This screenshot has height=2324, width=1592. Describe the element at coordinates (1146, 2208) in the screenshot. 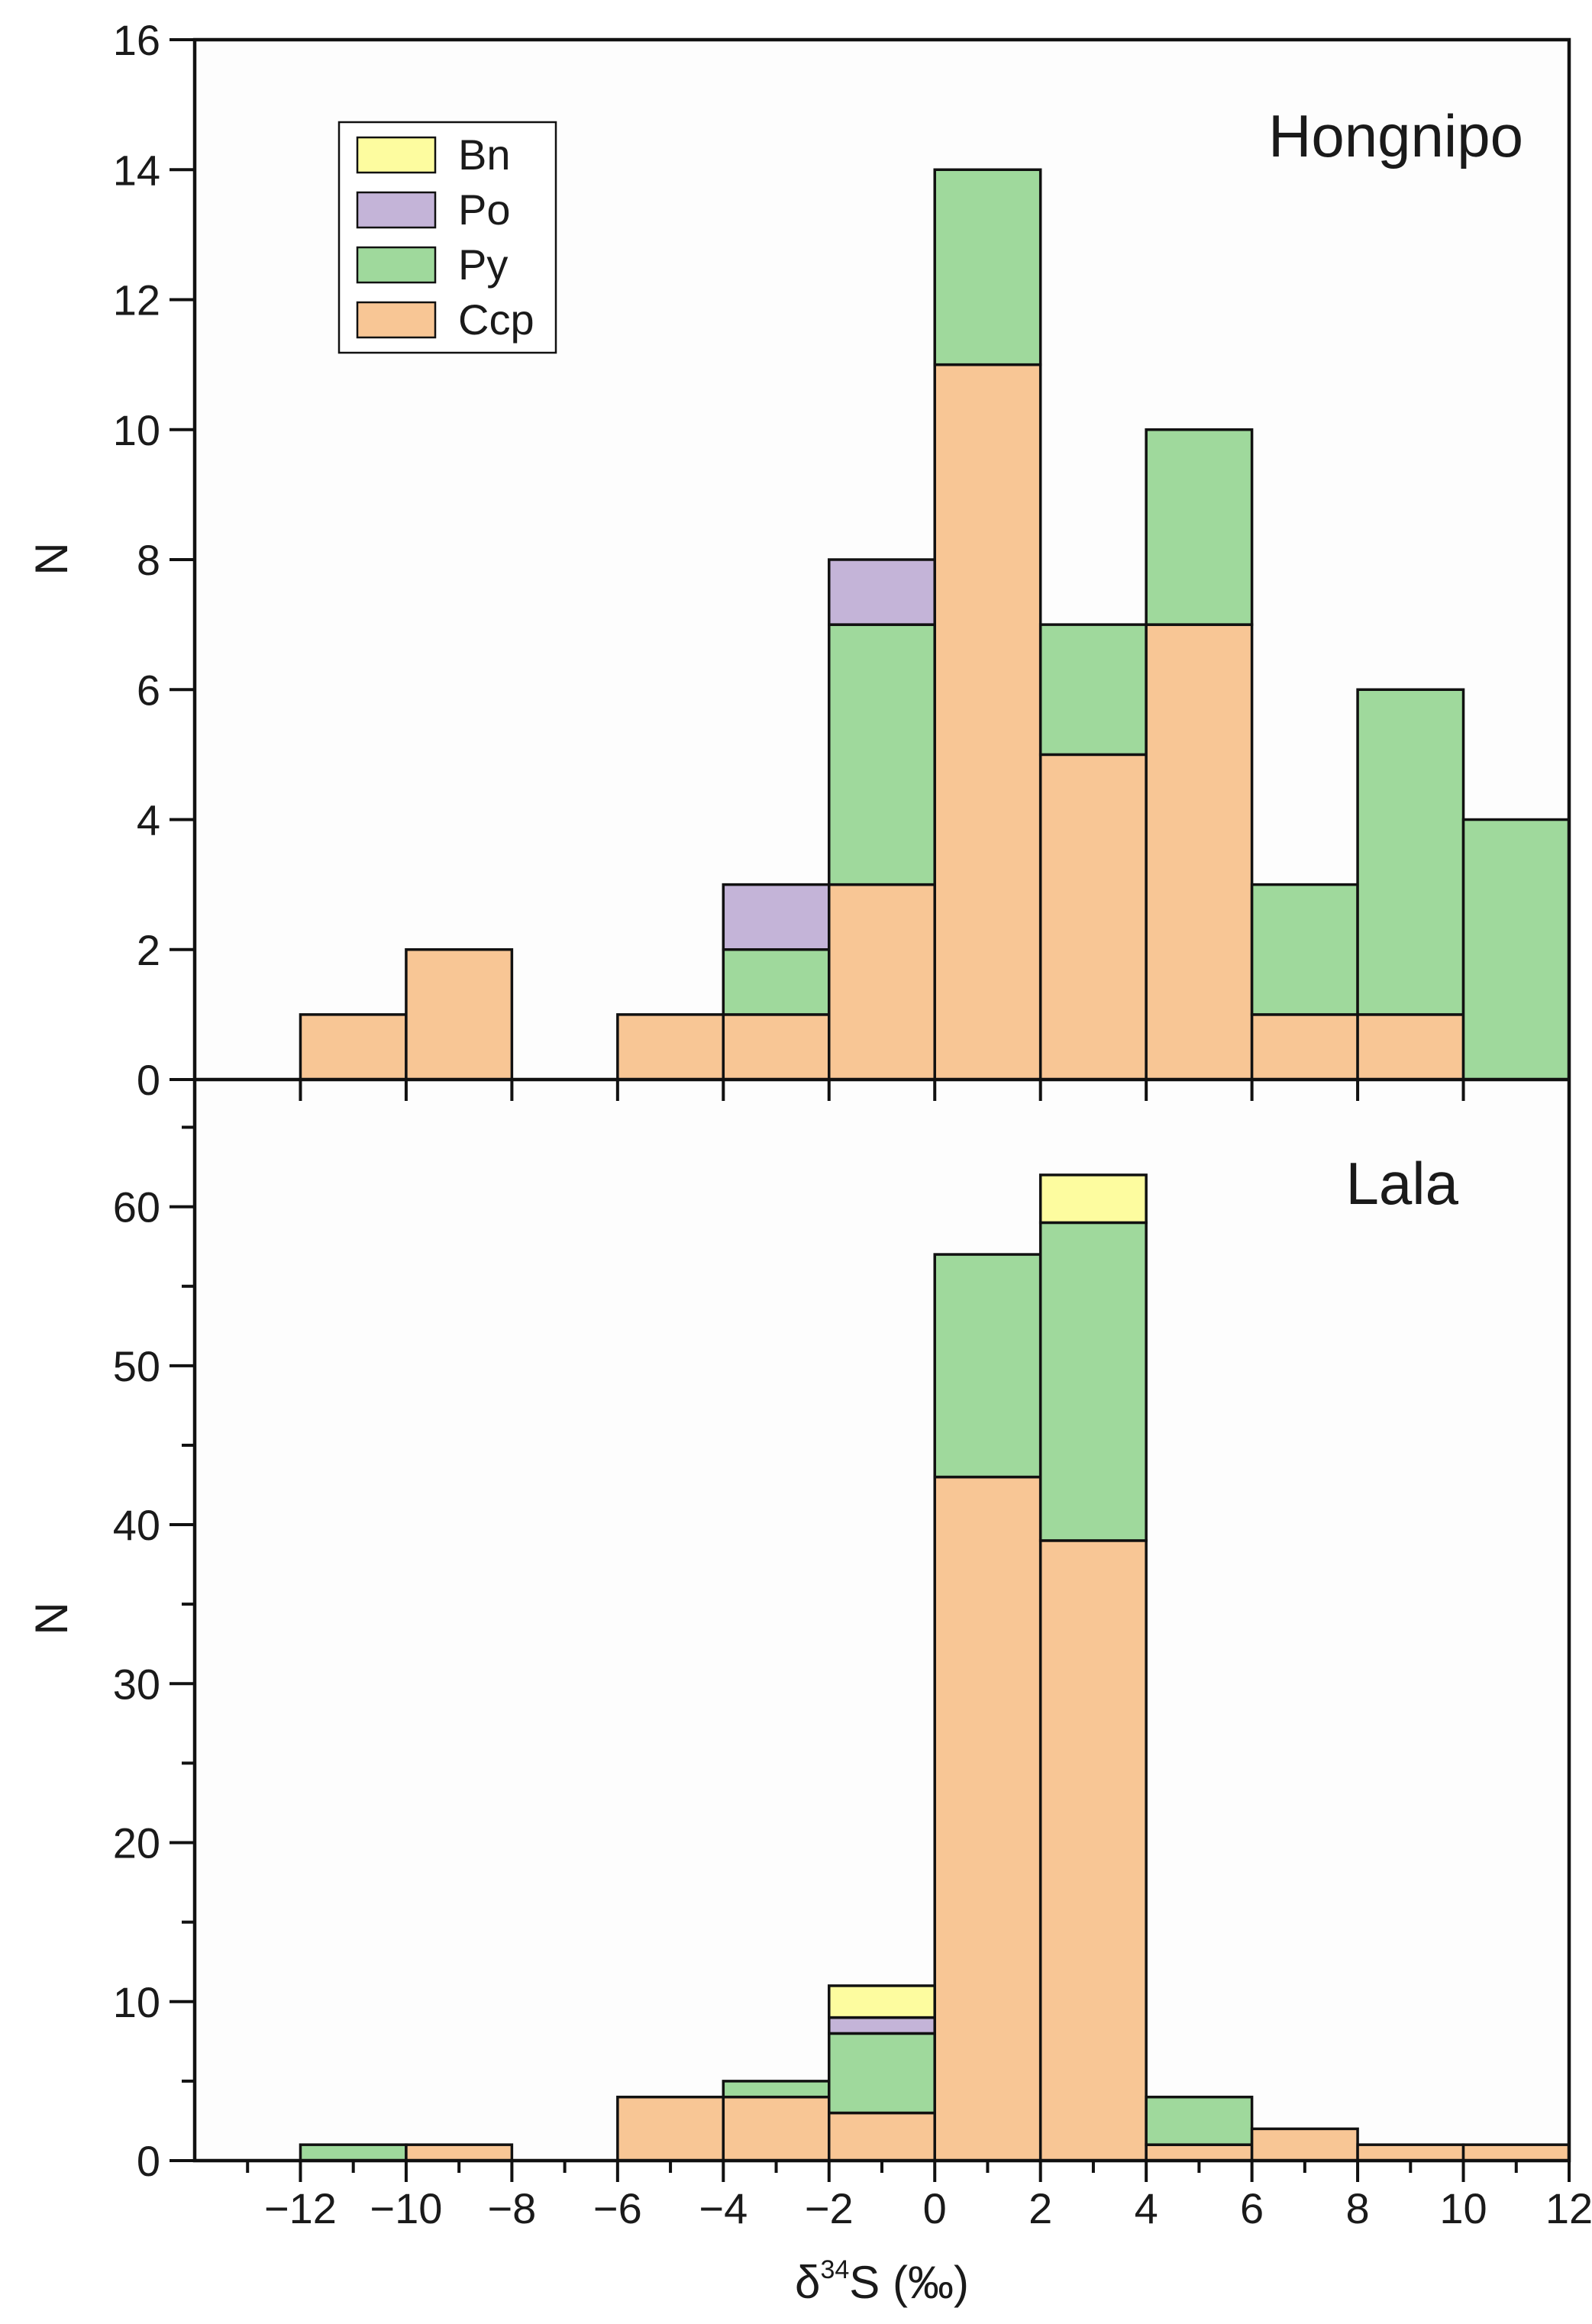

I see `x-tick-label: 4` at that location.